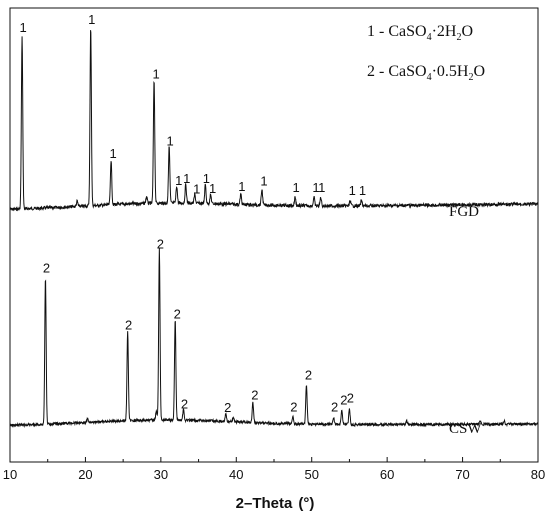 This screenshot has width=550, height=526. Describe the element at coordinates (85, 474) in the screenshot. I see `x-tick-label: 20` at that location.